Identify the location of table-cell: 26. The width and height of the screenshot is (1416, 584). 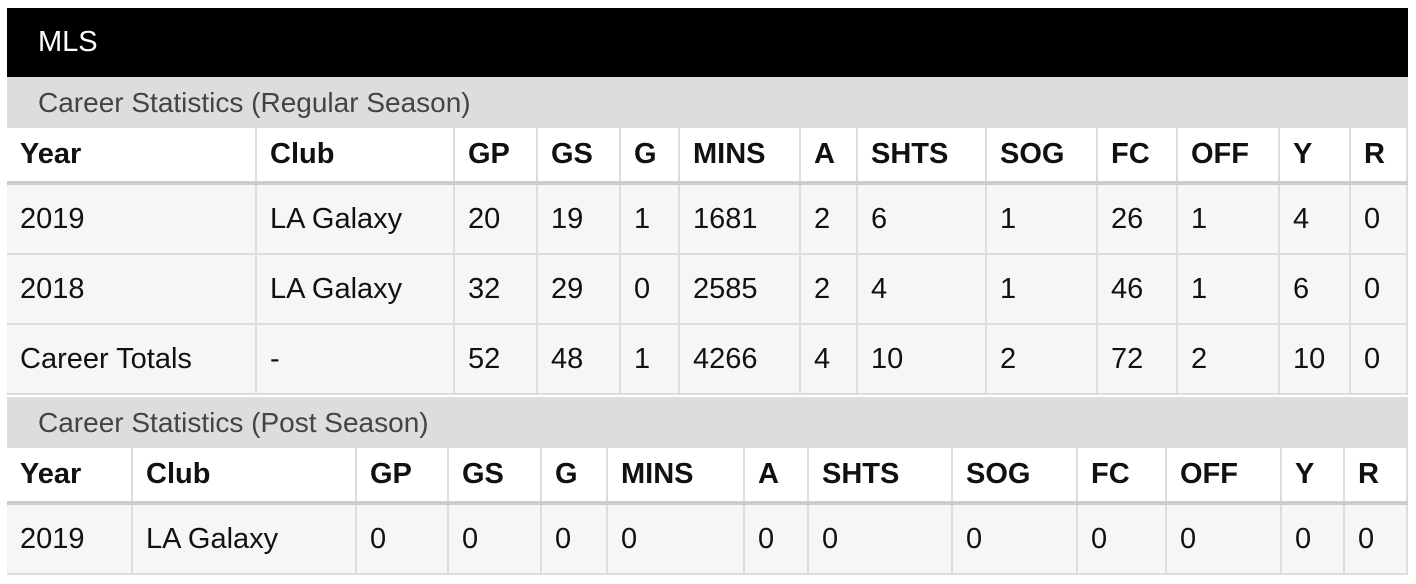
(1138, 220).